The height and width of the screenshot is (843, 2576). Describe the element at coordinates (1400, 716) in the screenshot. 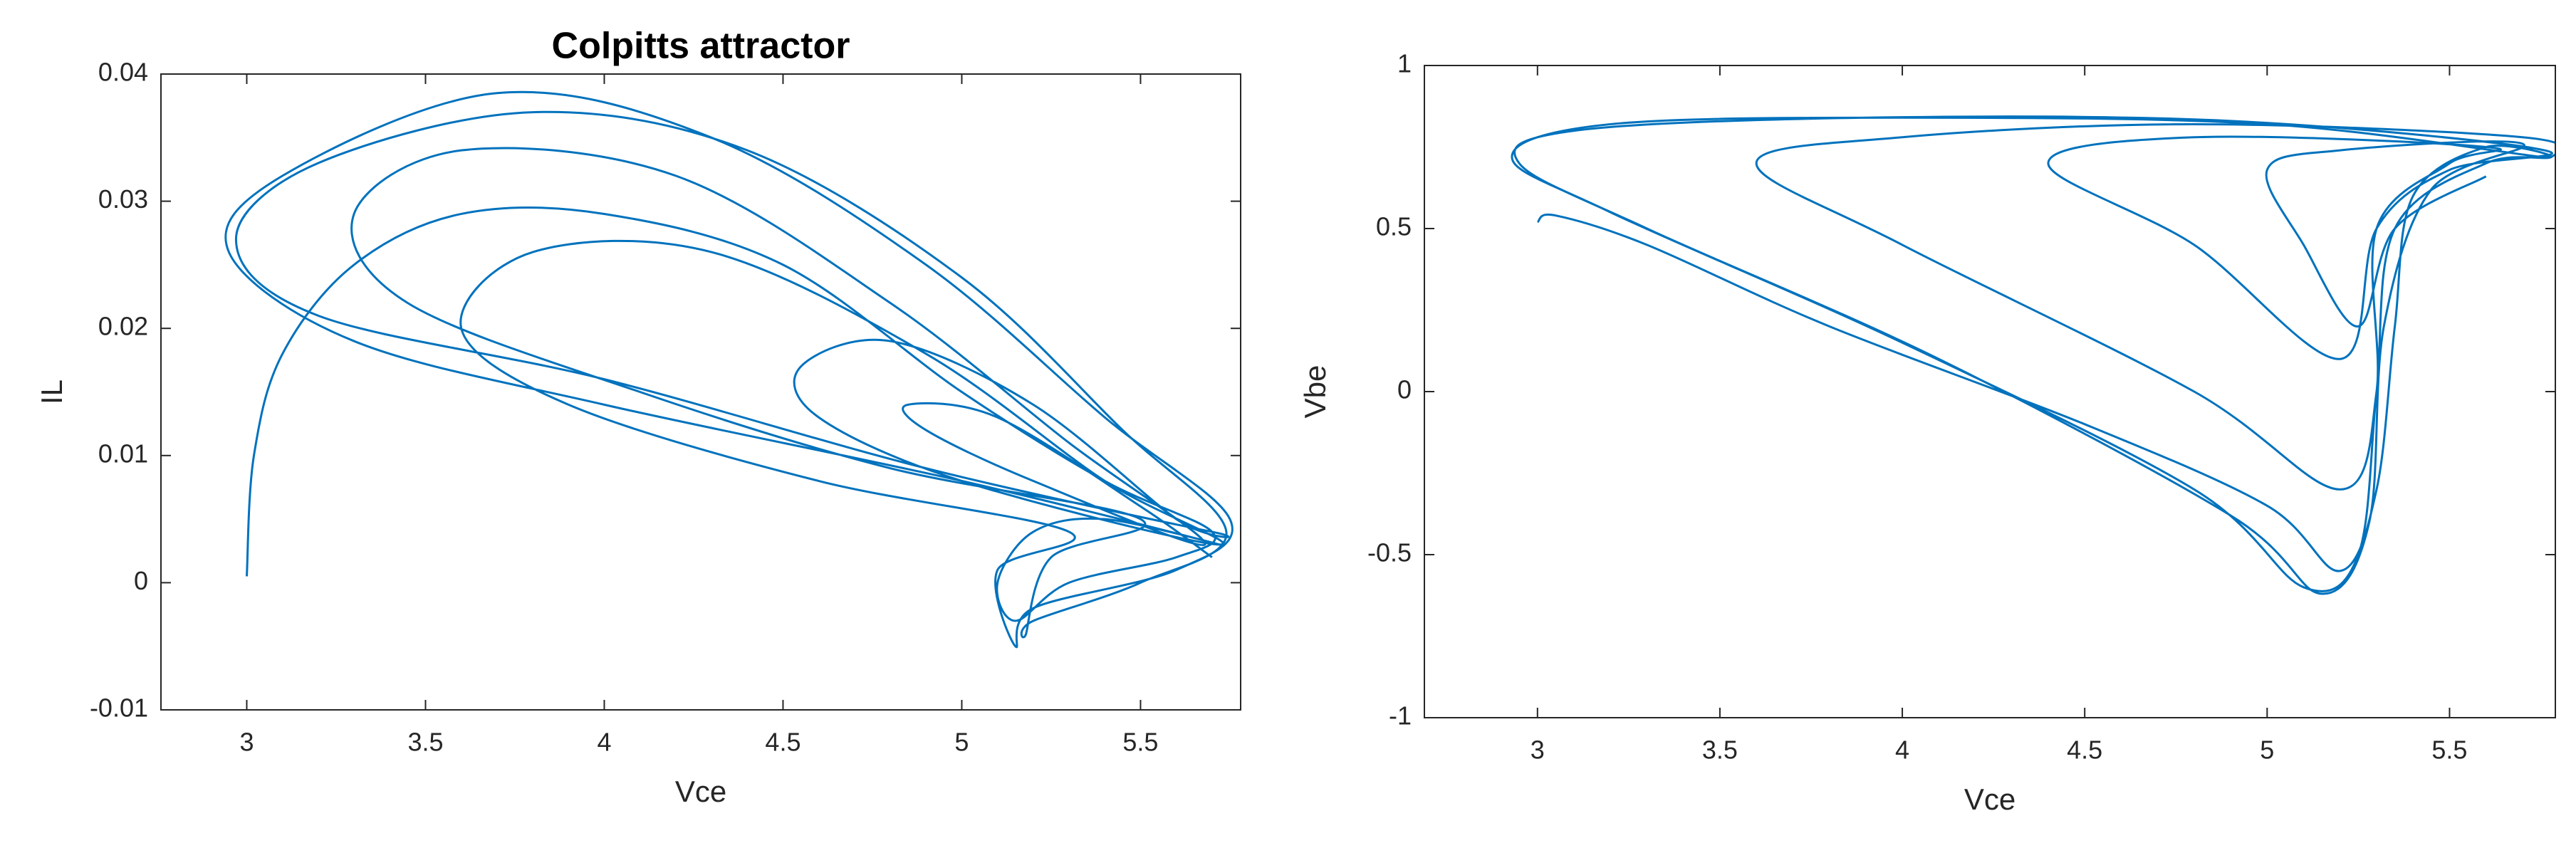

I see `y-tick-label: -1` at that location.